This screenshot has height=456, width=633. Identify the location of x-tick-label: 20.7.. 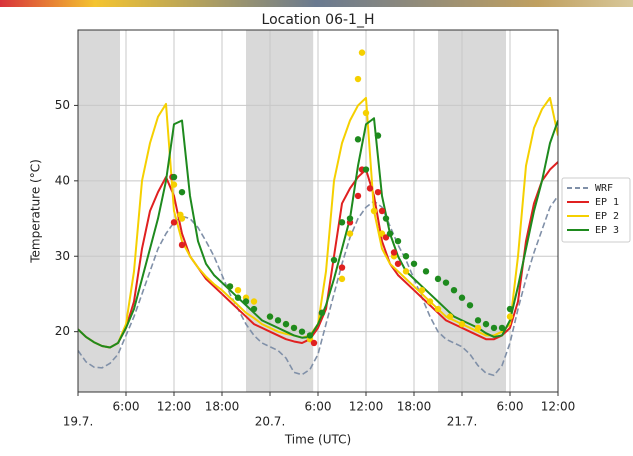
(270, 422).